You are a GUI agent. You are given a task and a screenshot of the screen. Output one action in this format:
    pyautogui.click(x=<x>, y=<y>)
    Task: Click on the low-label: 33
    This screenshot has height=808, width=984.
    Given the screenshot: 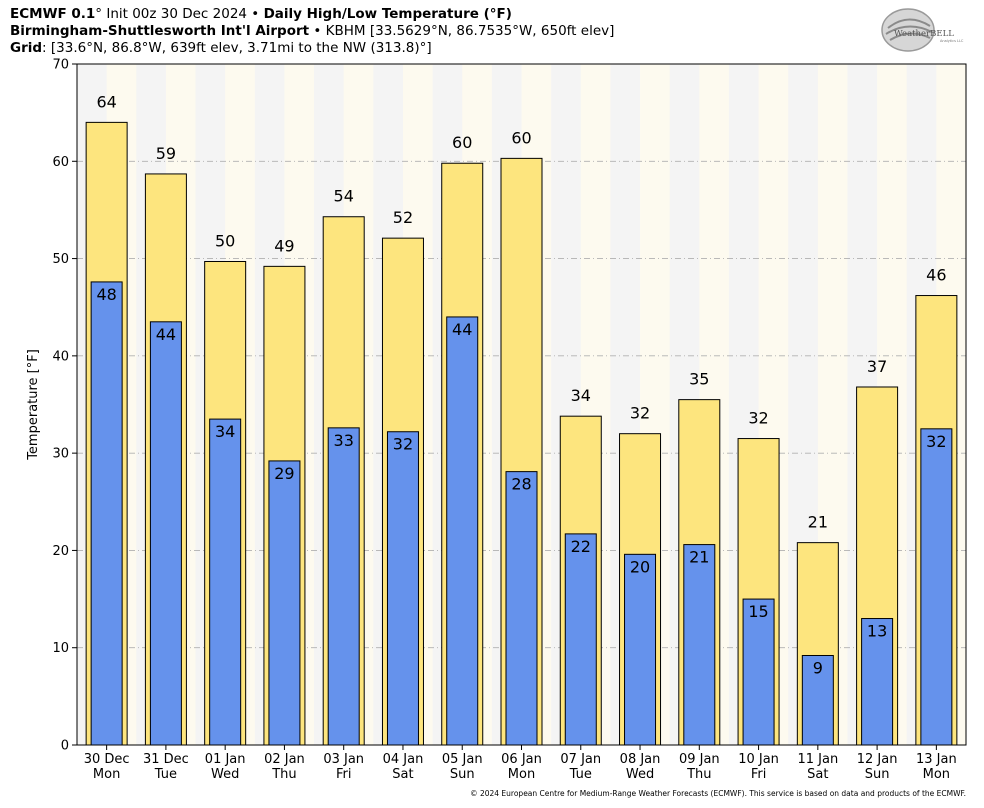 What is the action you would take?
    pyautogui.click(x=344, y=440)
    